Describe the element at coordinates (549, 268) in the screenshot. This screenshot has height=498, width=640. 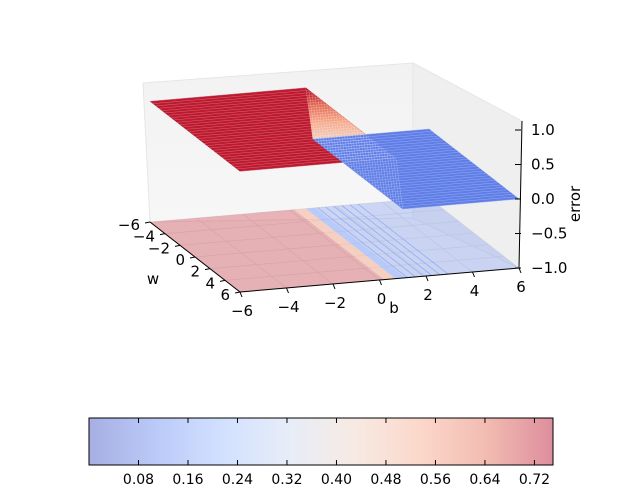
I see `error-tick-label-0: −1.0` at that location.